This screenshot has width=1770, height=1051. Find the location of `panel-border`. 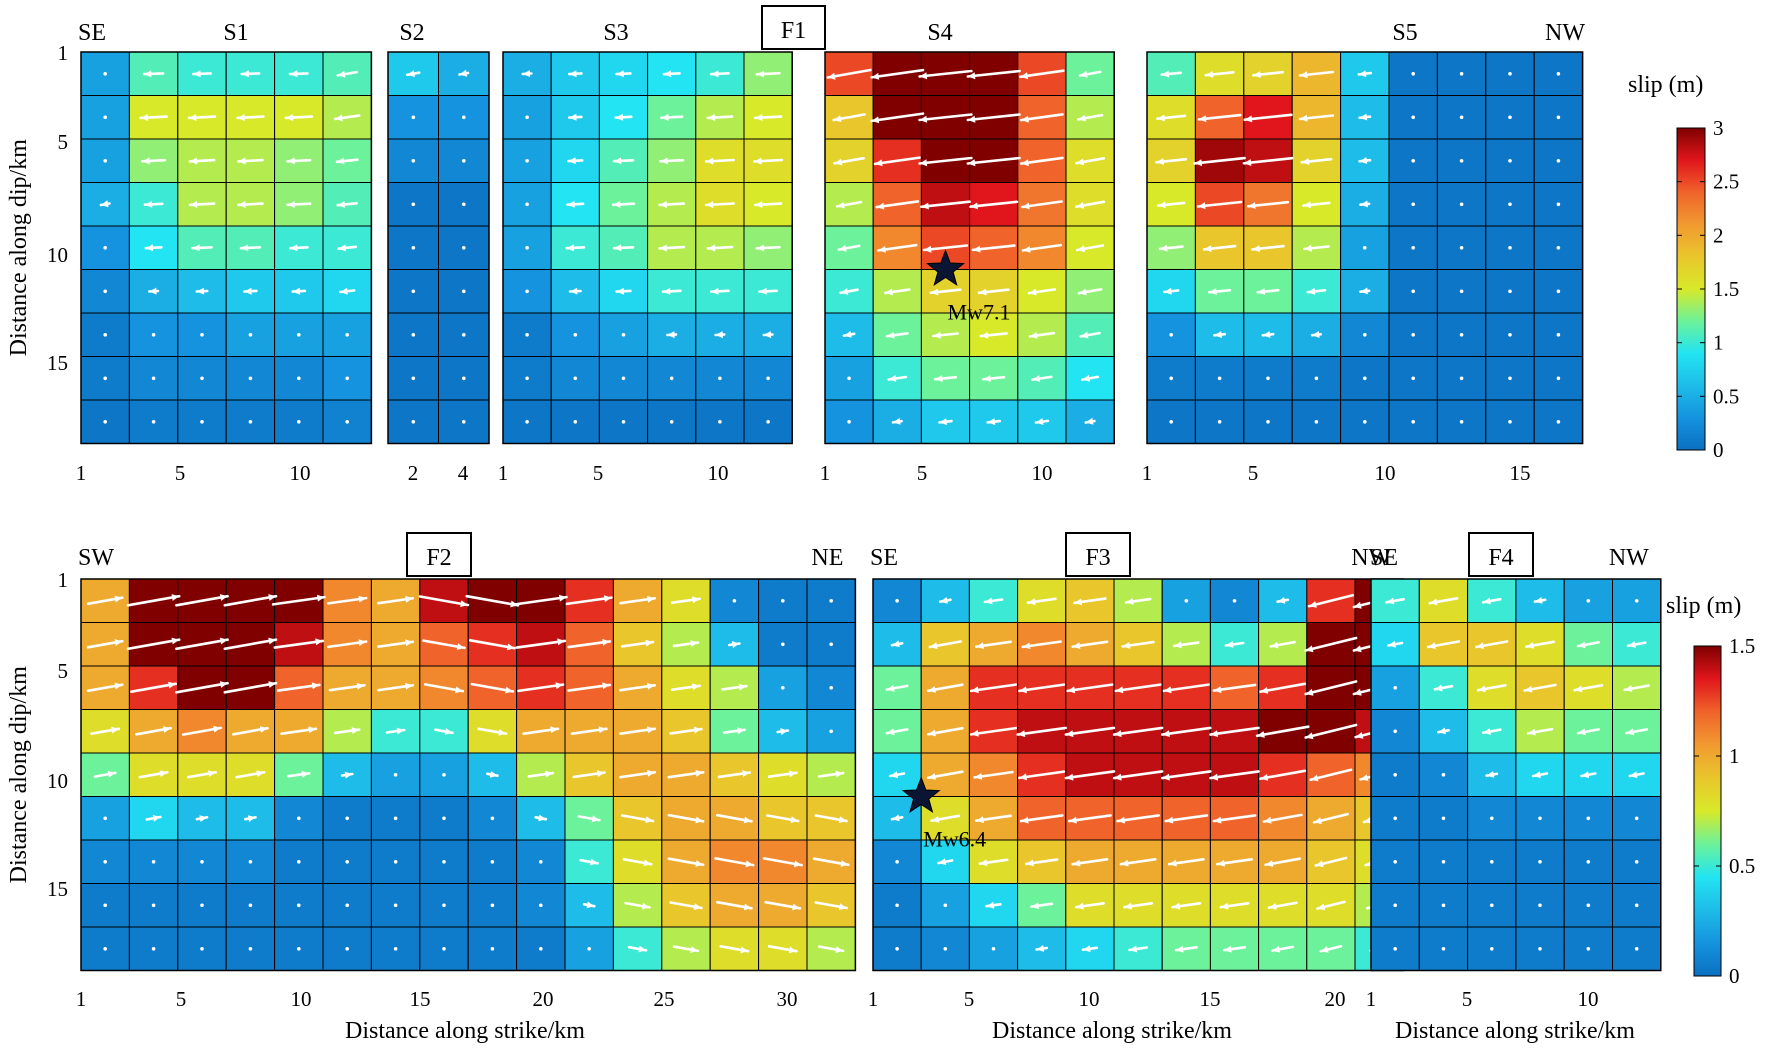

panel-border is located at coordinates (647, 248).